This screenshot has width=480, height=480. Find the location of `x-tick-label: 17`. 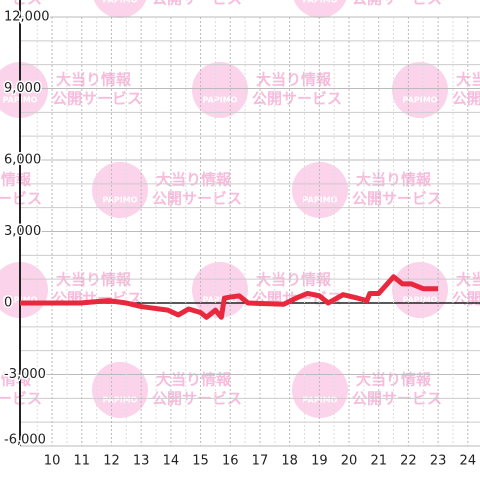

x-tick-label: 17 is located at coordinates (260, 461).